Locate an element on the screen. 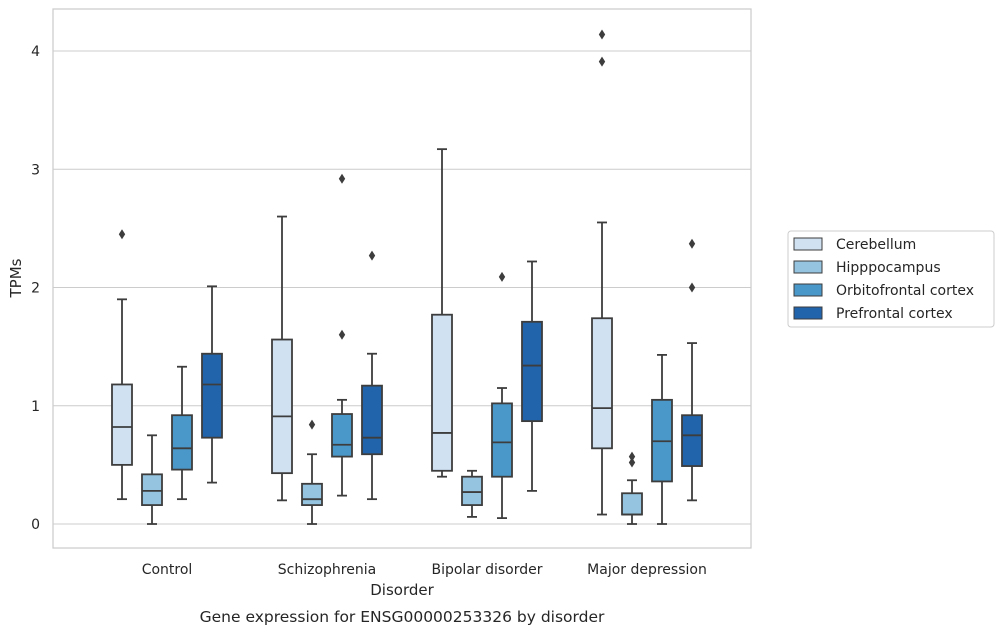 The height and width of the screenshot is (634, 1003). x-tick-label-1: Schizophrenia is located at coordinates (327, 570).